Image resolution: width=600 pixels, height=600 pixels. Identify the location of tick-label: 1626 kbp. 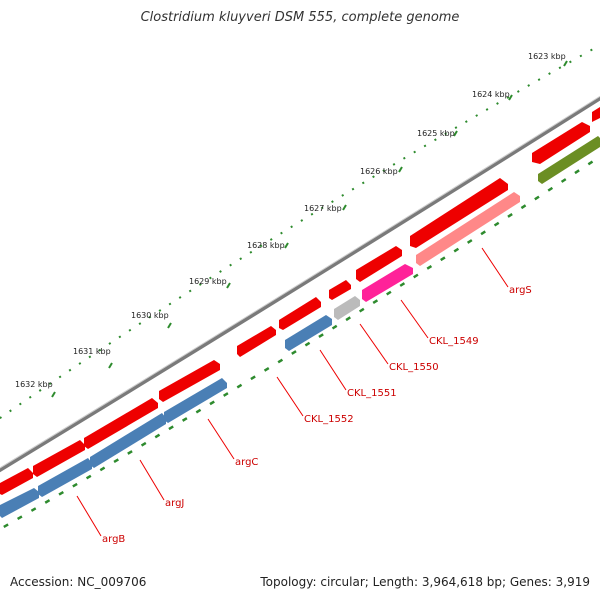
(379, 171).